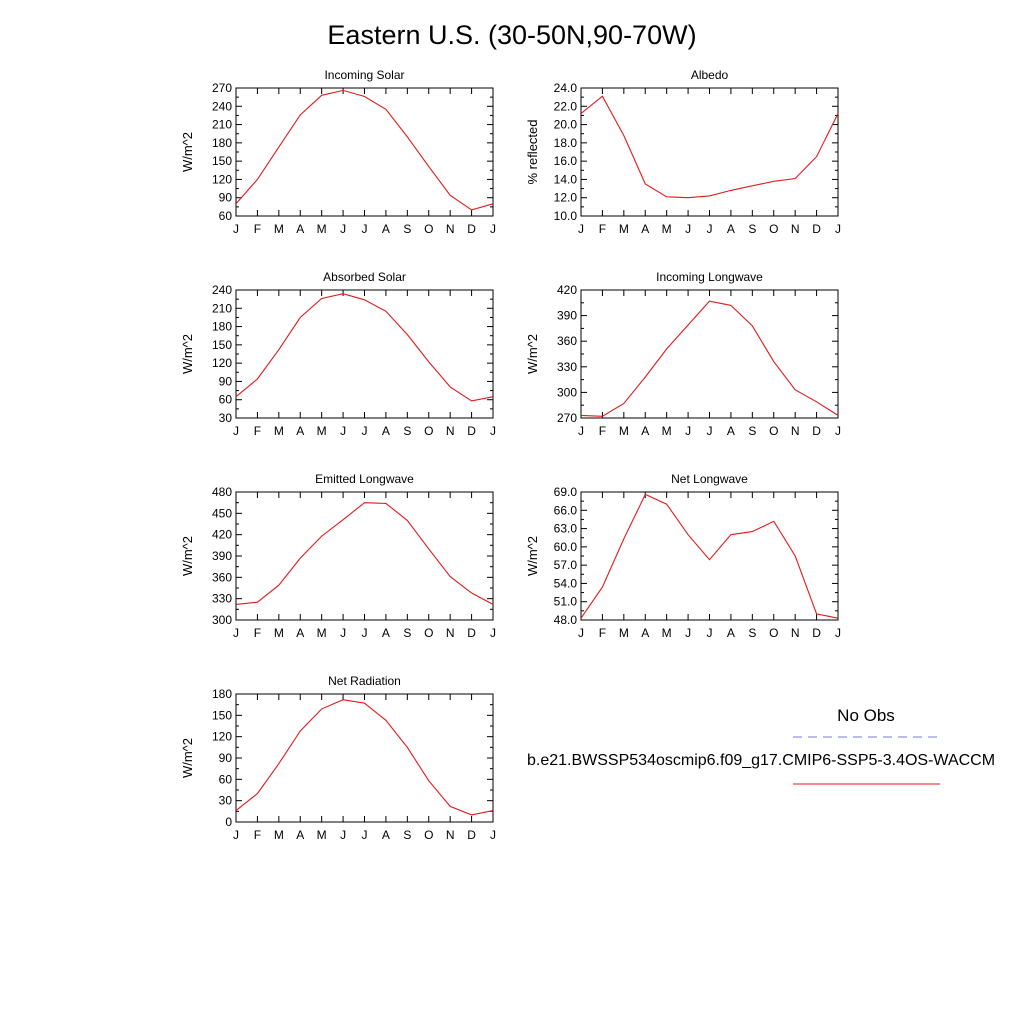 The width and height of the screenshot is (1024, 1024). I want to click on y-tick-label: 360, so click(567, 341).